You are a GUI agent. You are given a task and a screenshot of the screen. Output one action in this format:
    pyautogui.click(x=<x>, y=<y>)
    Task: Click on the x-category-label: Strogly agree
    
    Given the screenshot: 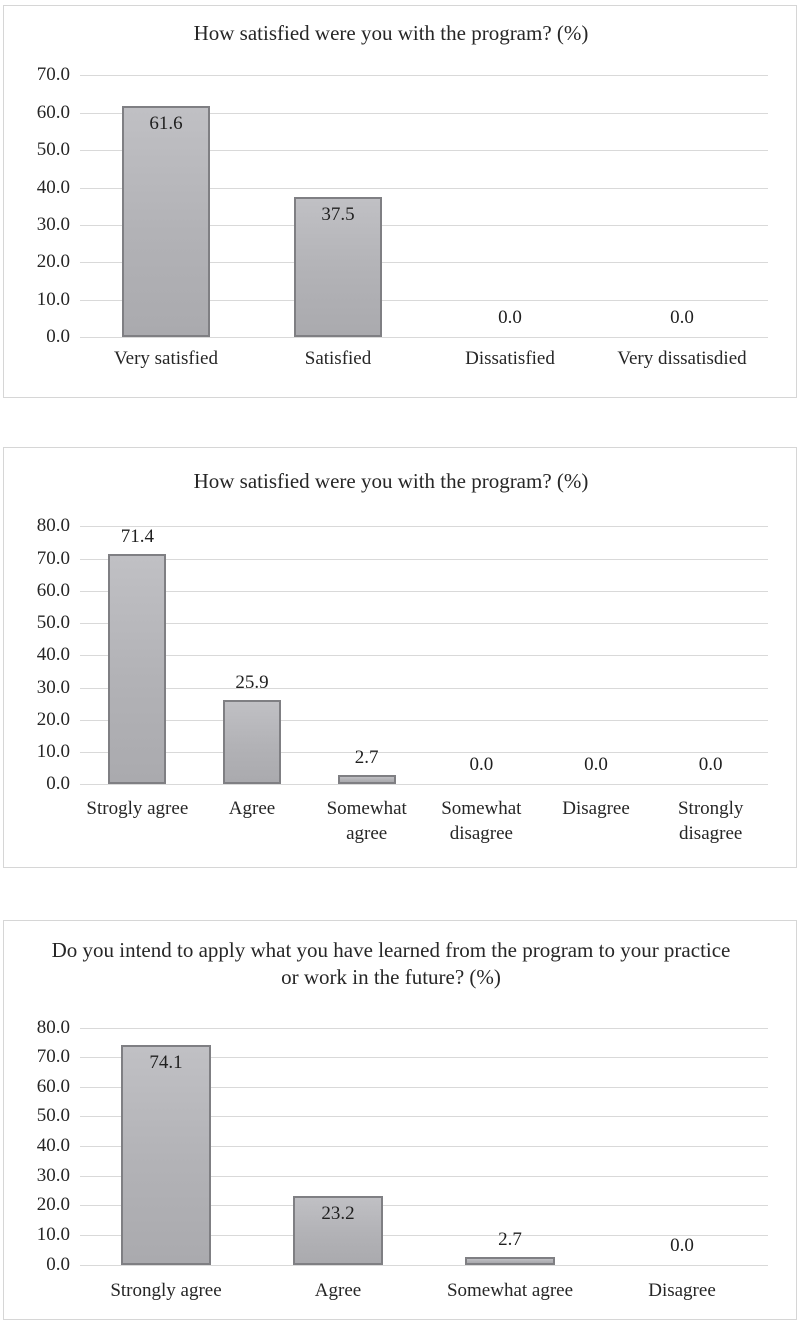 What is the action you would take?
    pyautogui.click(x=137, y=809)
    